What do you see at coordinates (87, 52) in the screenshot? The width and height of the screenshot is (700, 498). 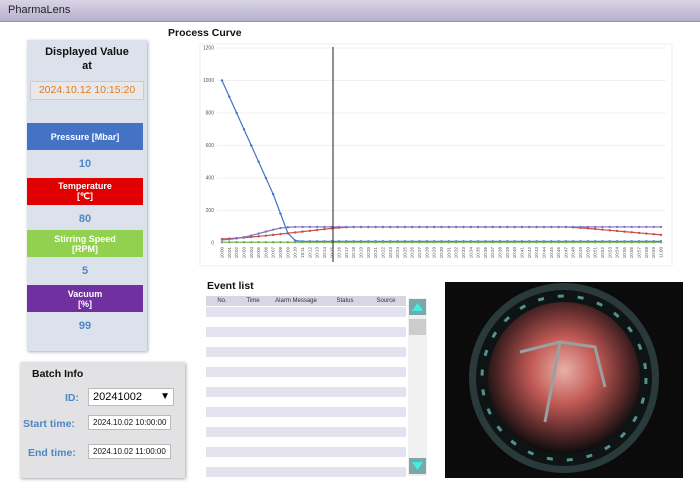 I see `display-title: Displayed Value` at bounding box center [87, 52].